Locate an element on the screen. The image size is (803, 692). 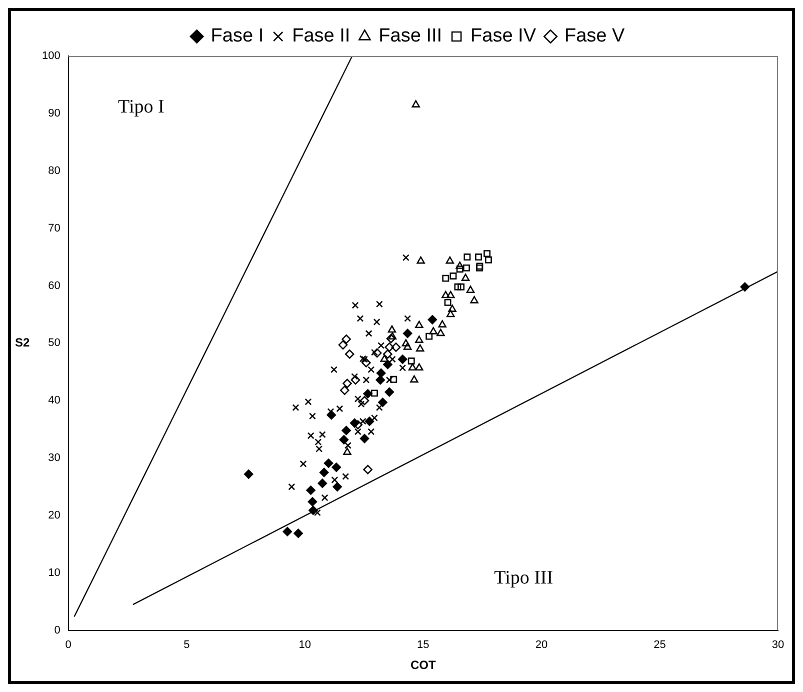
x-tick-label: 0 is located at coordinates (68, 645).